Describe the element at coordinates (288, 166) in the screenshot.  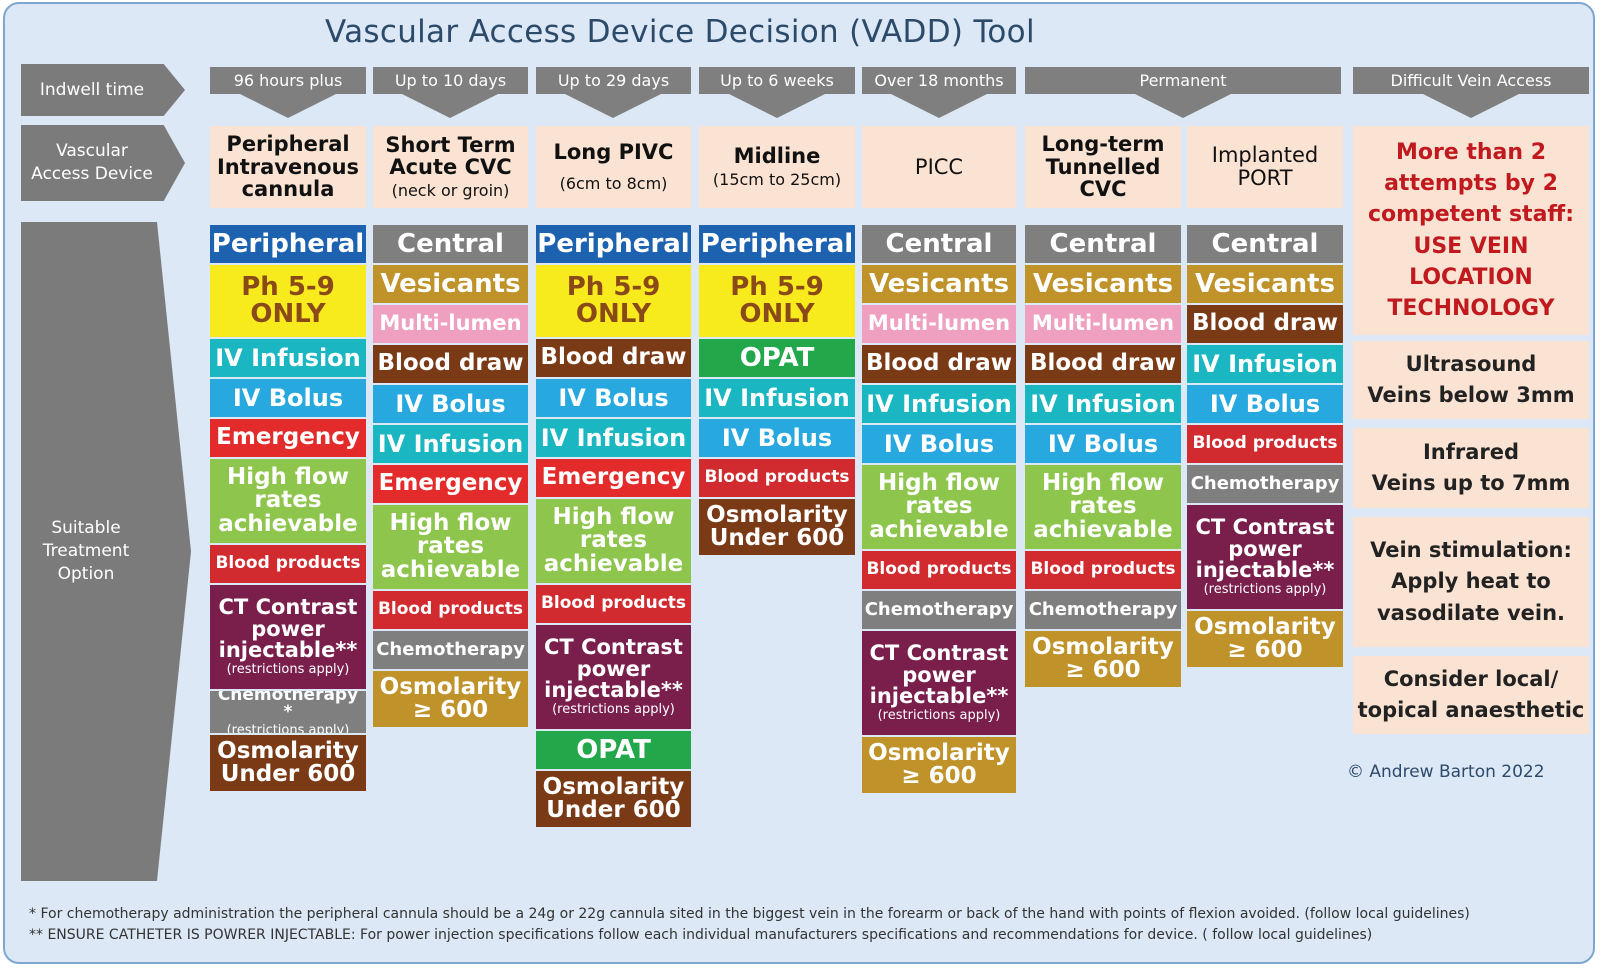
I see `device-name: Peripheral Intravenous cannula` at that location.